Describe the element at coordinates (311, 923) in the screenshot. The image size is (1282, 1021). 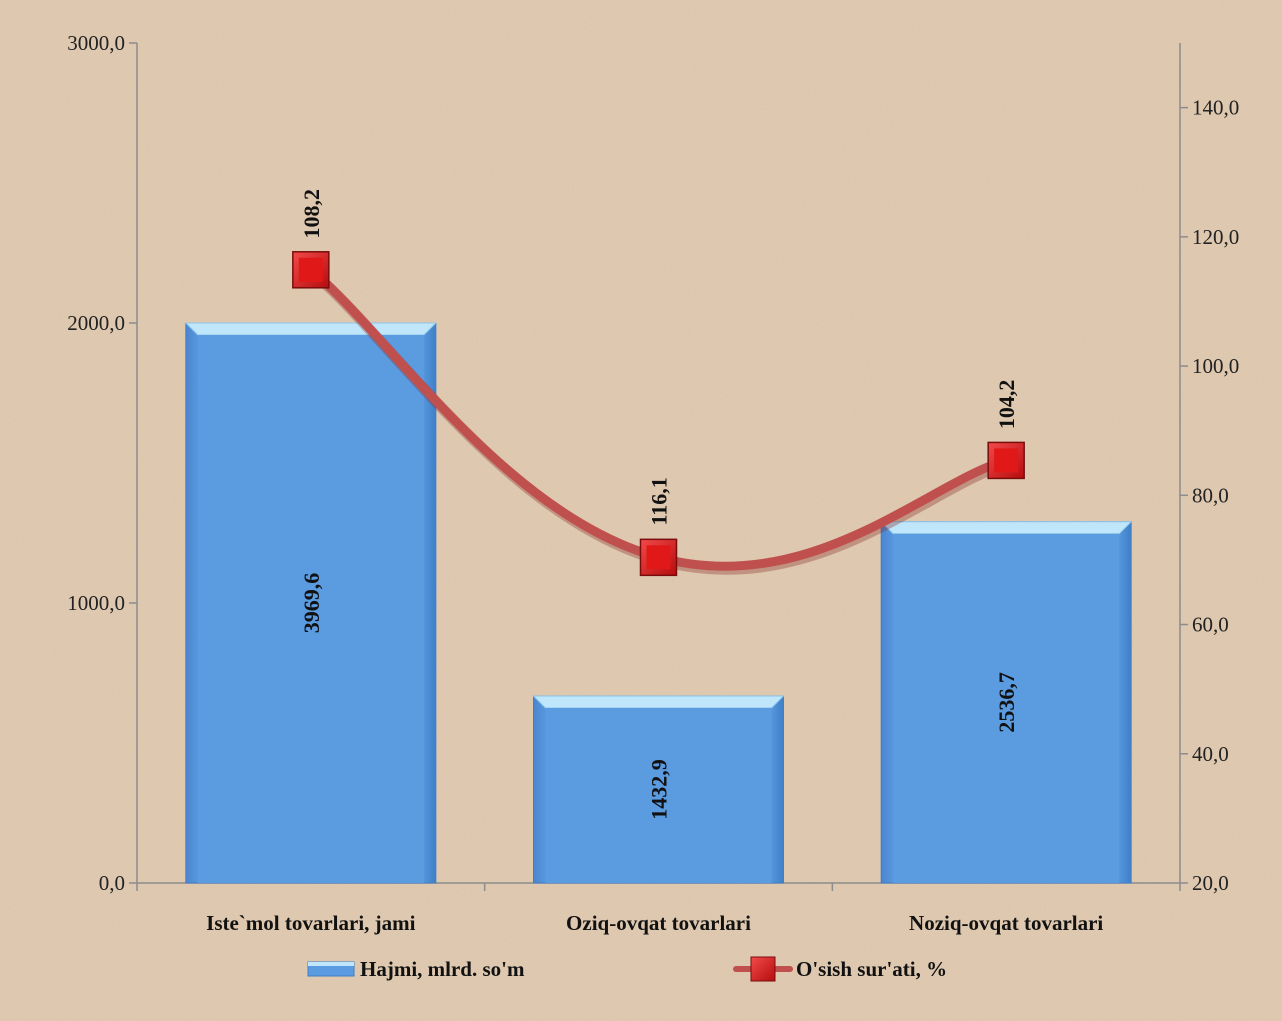
I see `category-label: Iste`mol tovarlari, jami` at that location.